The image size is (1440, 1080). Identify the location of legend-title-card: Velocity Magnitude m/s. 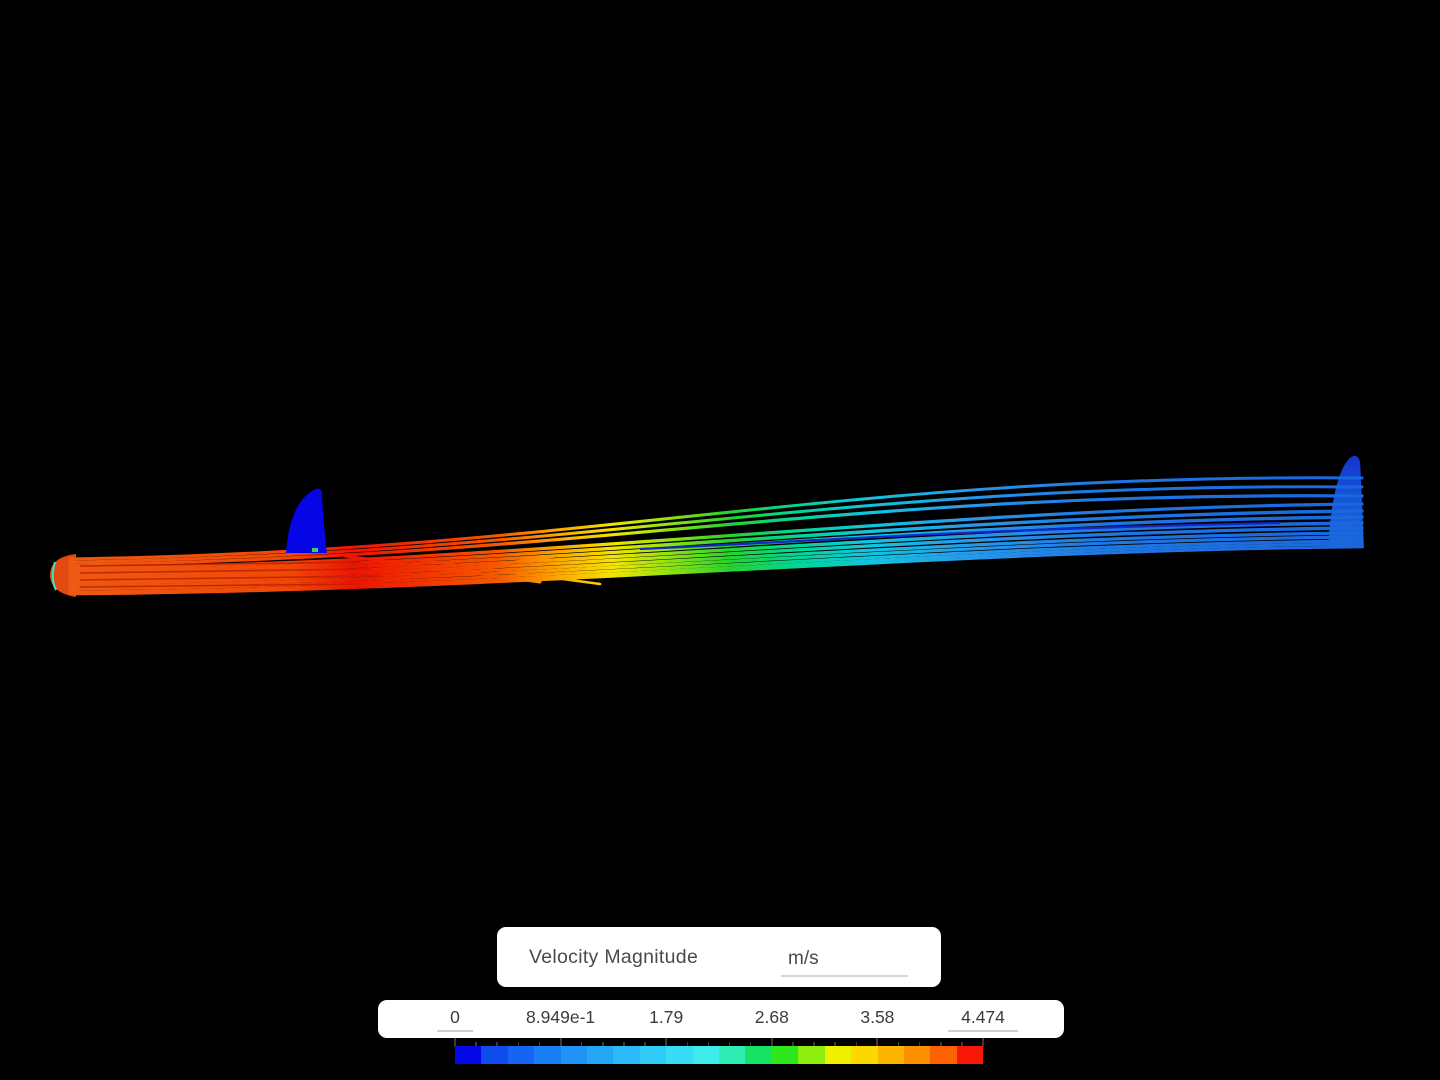
(719, 957).